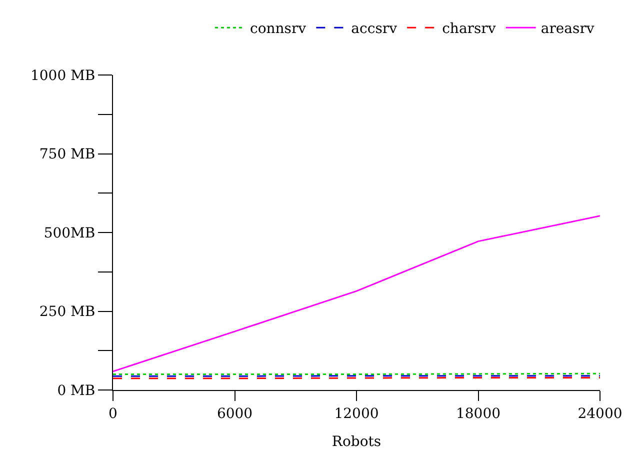 The image size is (637, 468). Describe the element at coordinates (374, 29) in the screenshot. I see `legend-label: accsrv` at that location.